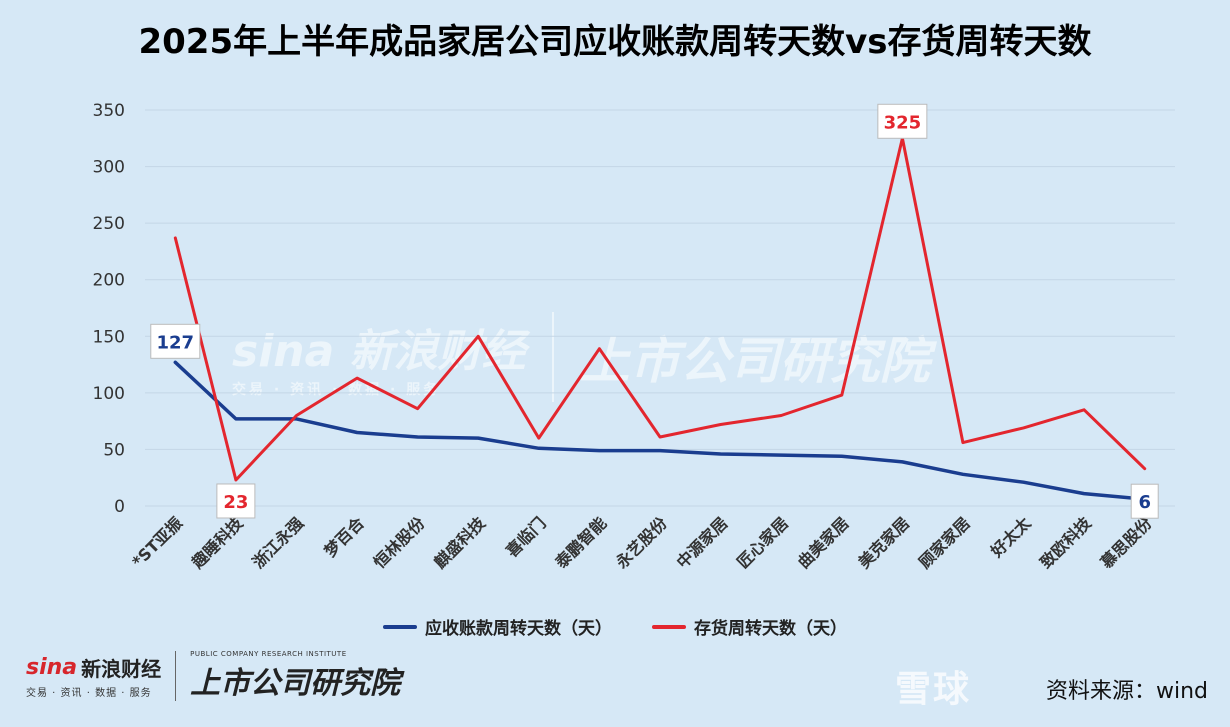 This screenshot has width=1230, height=727. Describe the element at coordinates (109, 168) in the screenshot. I see `y-tick-label: 300` at that location.